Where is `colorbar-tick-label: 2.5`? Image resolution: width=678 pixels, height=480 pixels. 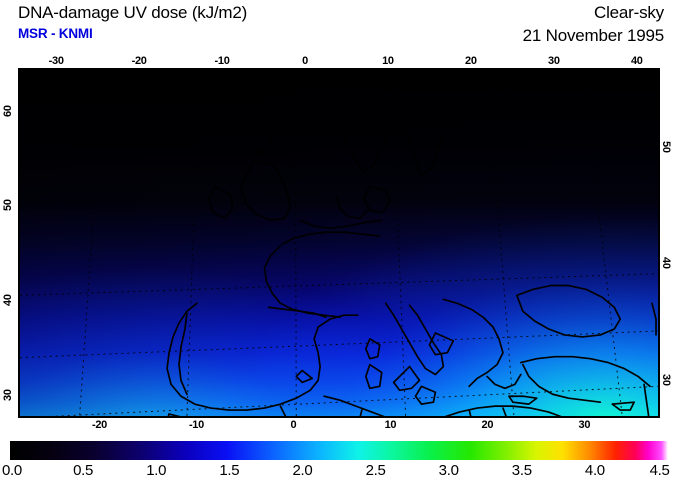 colorbar-tick-label: 2.5 is located at coordinates (375, 470).